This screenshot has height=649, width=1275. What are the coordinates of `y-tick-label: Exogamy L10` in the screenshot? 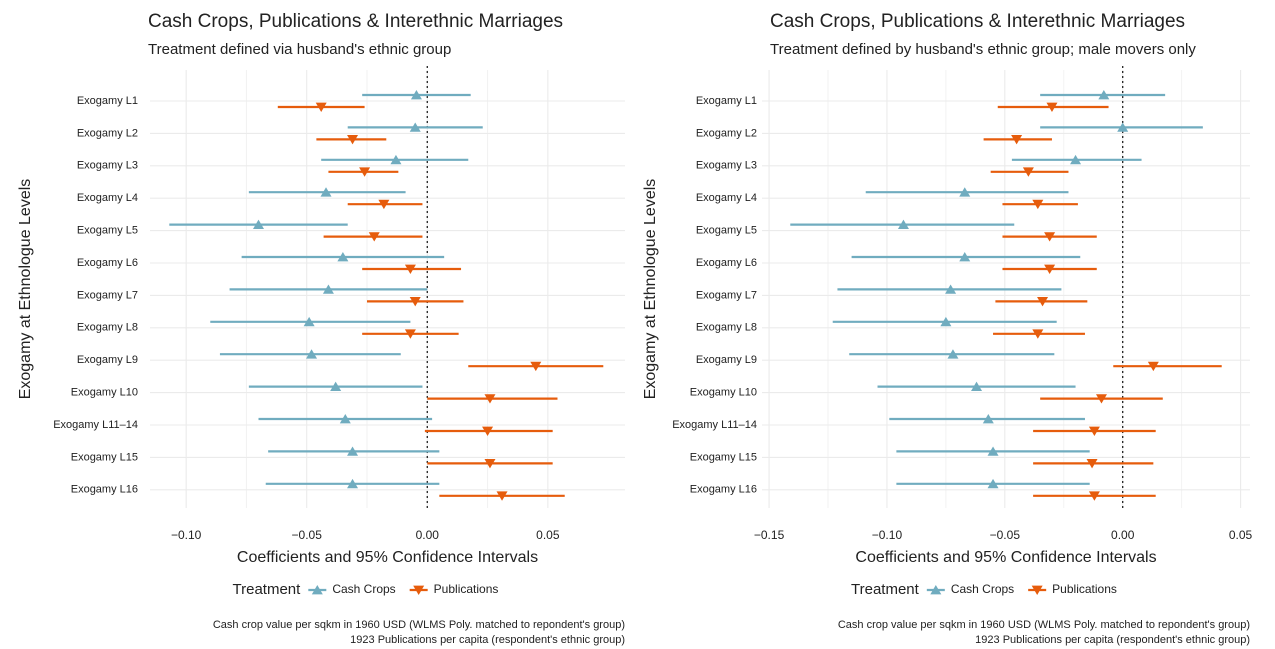 It's located at (723, 393).